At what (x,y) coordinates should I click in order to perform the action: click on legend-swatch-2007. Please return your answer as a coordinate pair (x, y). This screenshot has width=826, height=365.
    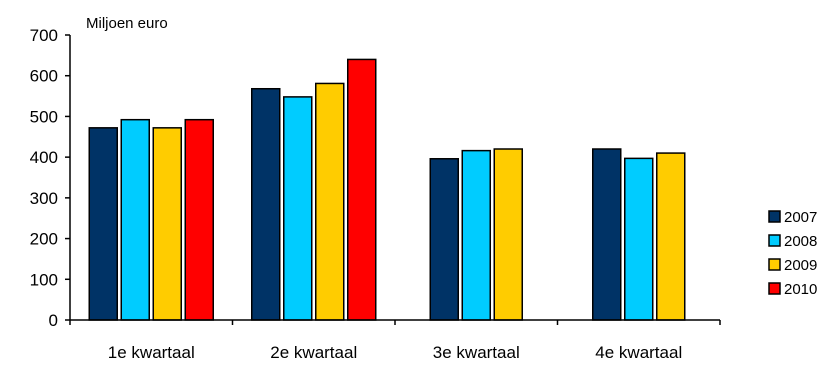
    Looking at the image, I should click on (774, 216).